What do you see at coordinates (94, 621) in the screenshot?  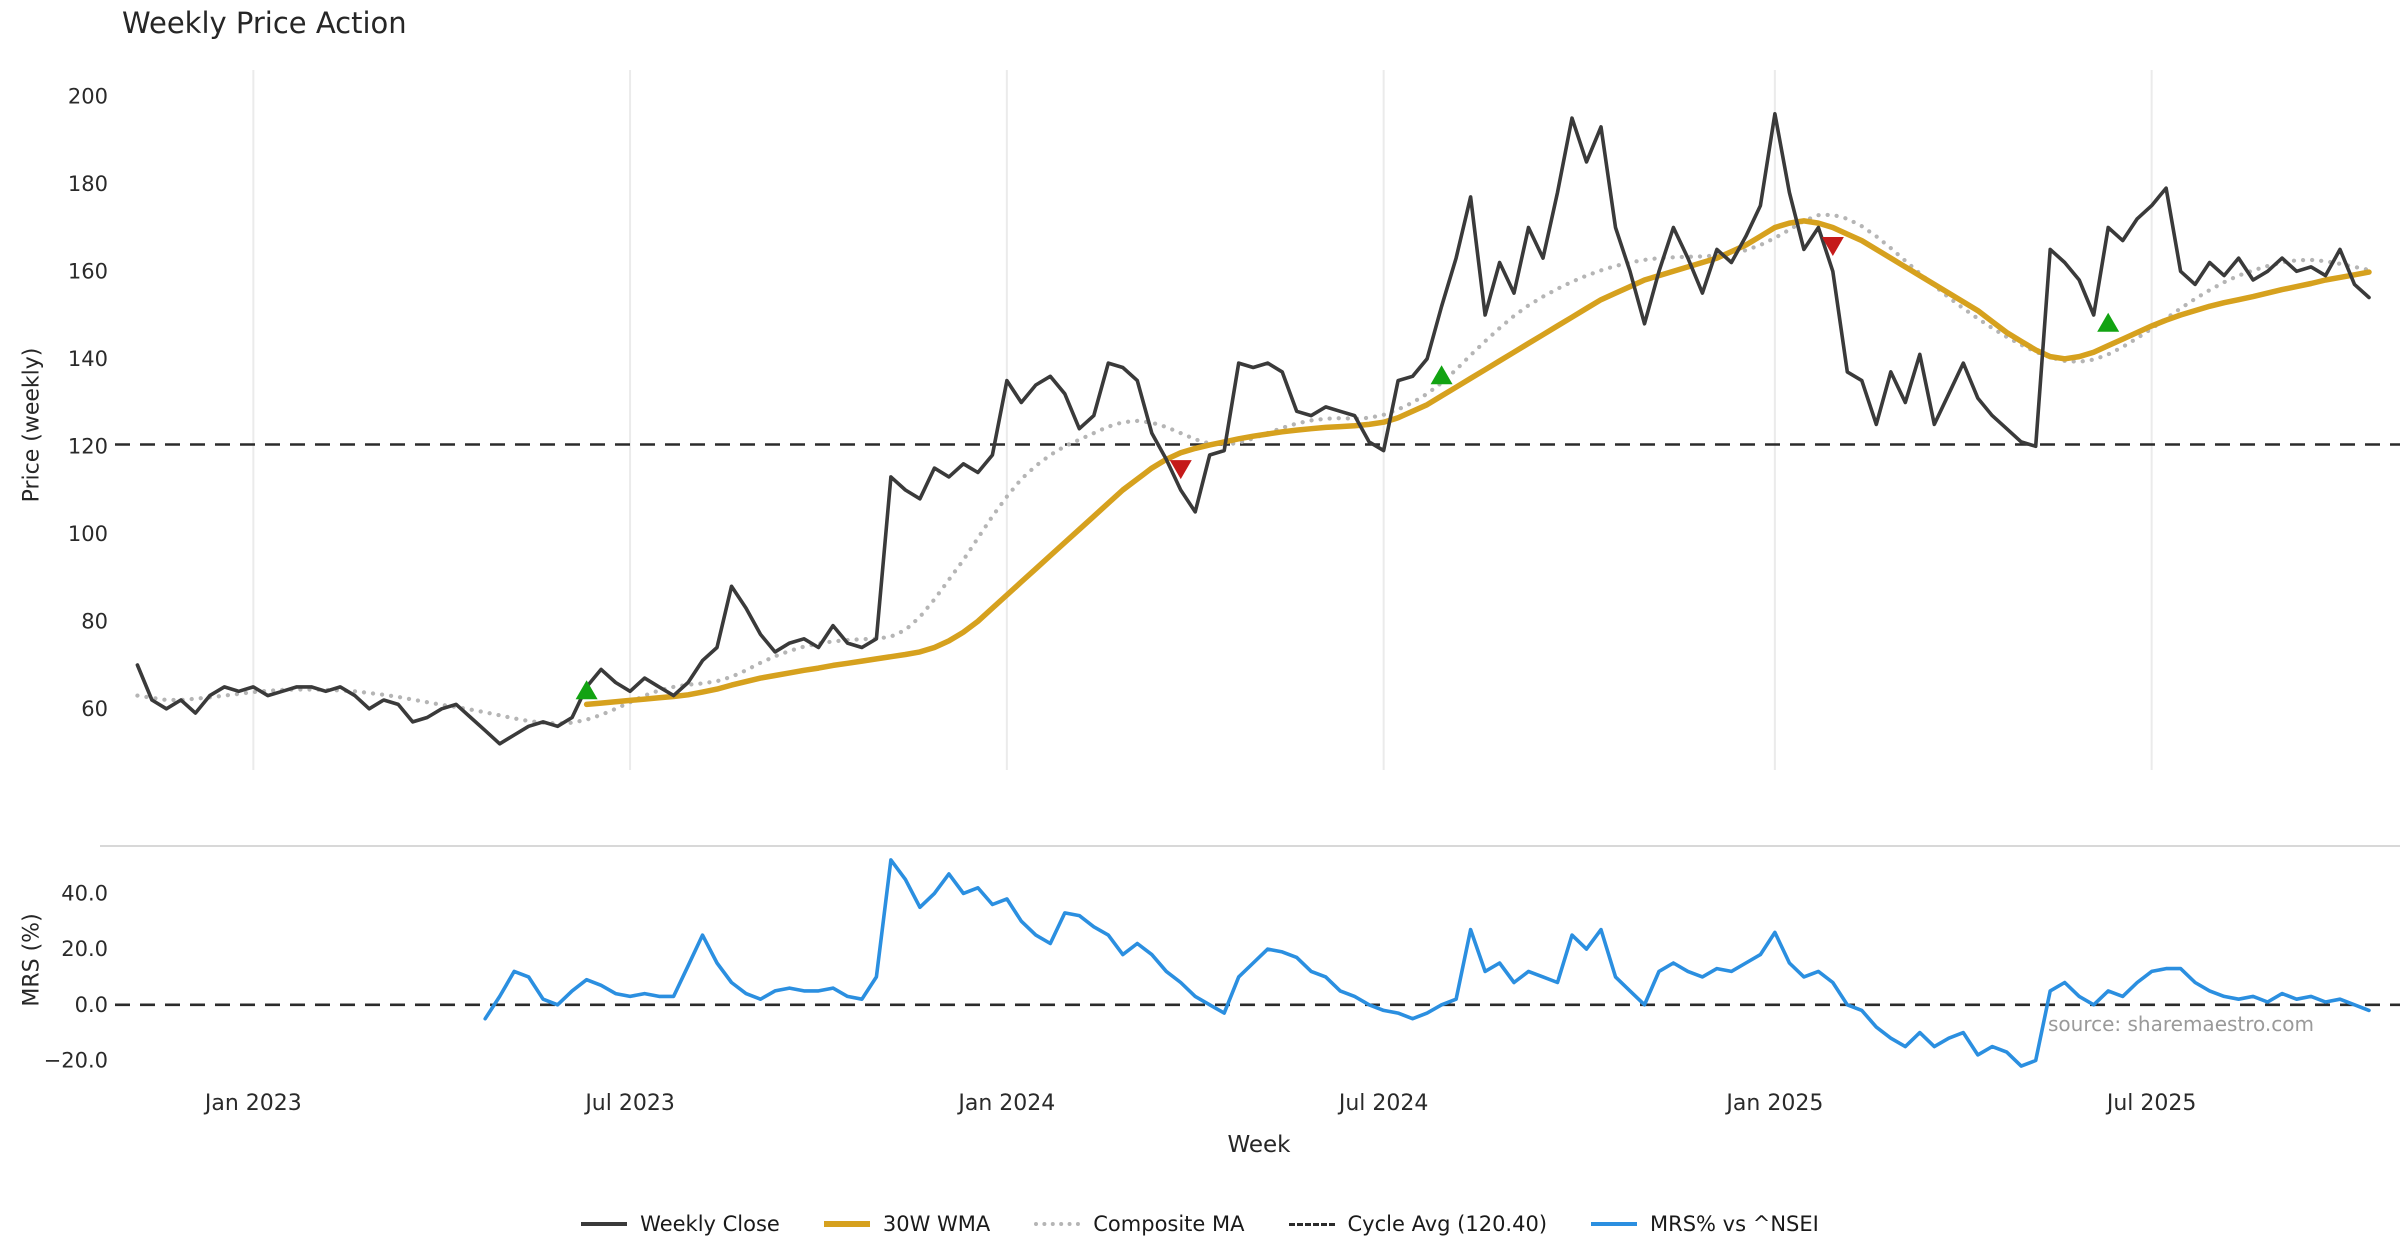 I see `svg-text: 80` at bounding box center [94, 621].